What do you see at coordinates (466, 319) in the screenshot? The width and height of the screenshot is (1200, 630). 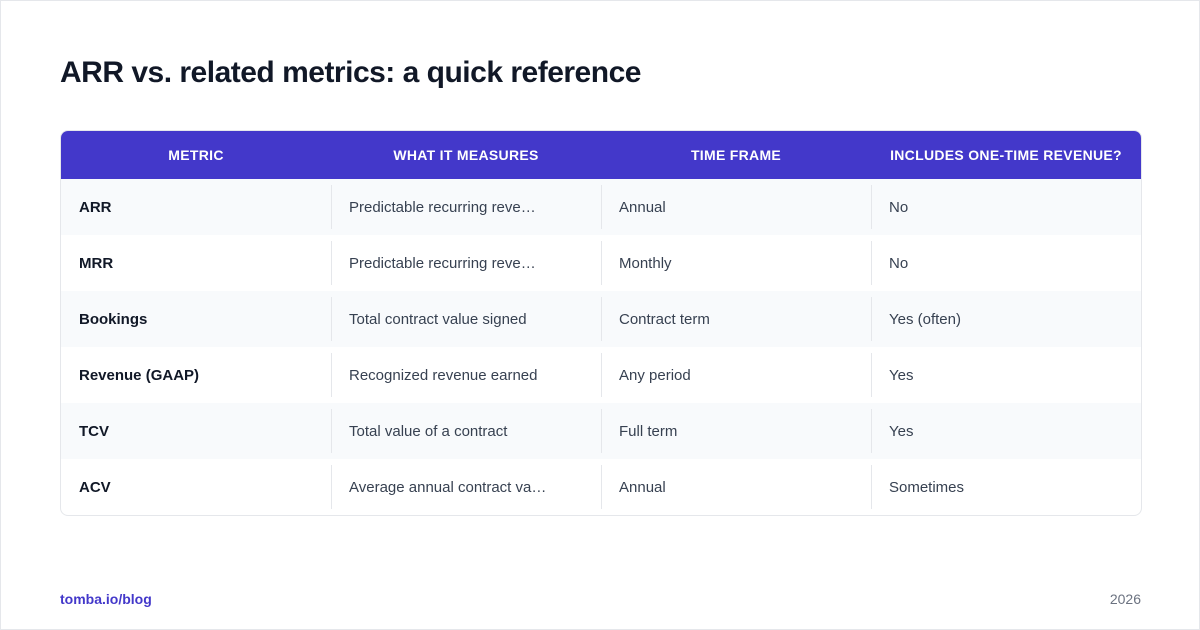 I see `table-cell: Total contract value signed` at bounding box center [466, 319].